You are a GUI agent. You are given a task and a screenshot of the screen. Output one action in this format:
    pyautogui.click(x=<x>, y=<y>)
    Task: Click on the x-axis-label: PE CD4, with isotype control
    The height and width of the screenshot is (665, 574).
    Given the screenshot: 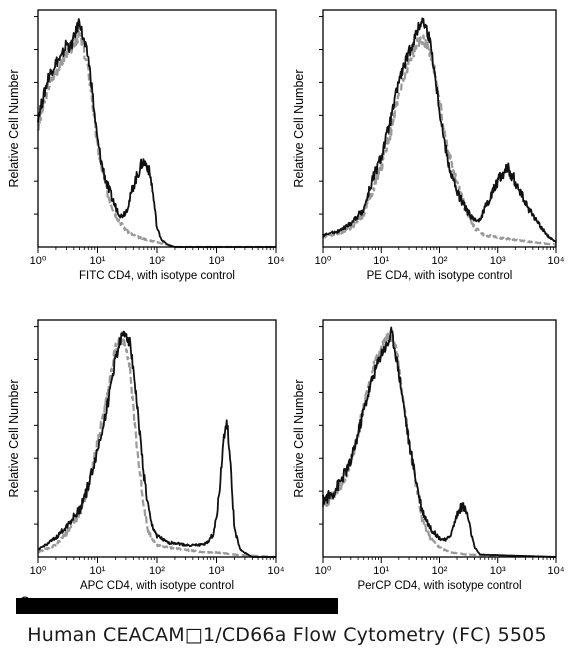 What is the action you would take?
    pyautogui.click(x=440, y=276)
    